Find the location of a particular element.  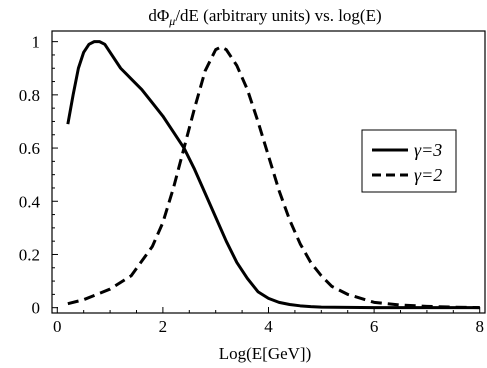

chart-title: dΦμ/dE (arbitrary units) vs. log(E) is located at coordinates (264, 17).